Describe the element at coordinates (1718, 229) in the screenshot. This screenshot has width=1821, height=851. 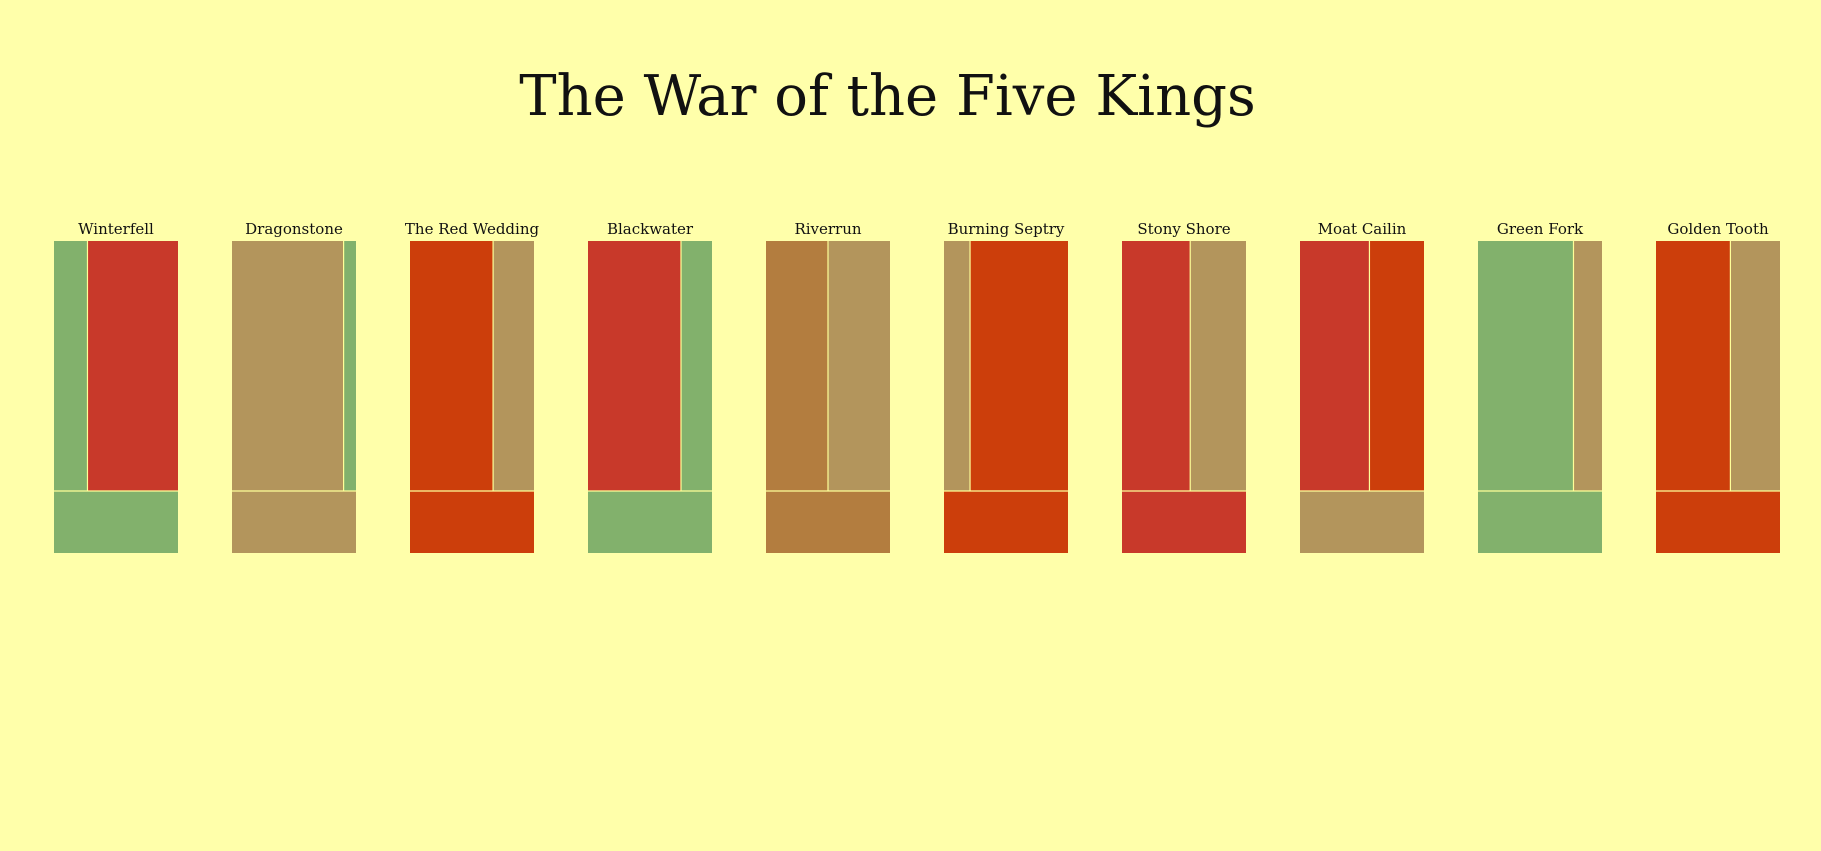
I see `battle-label: Golden Tooth` at that location.